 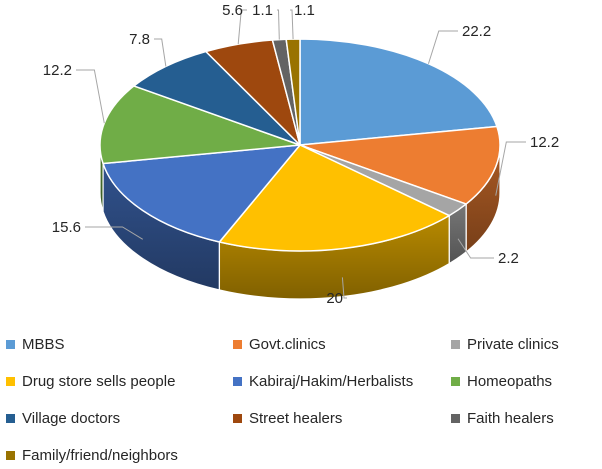 I want to click on slice-family-friend-neighbors, so click(x=293, y=92).